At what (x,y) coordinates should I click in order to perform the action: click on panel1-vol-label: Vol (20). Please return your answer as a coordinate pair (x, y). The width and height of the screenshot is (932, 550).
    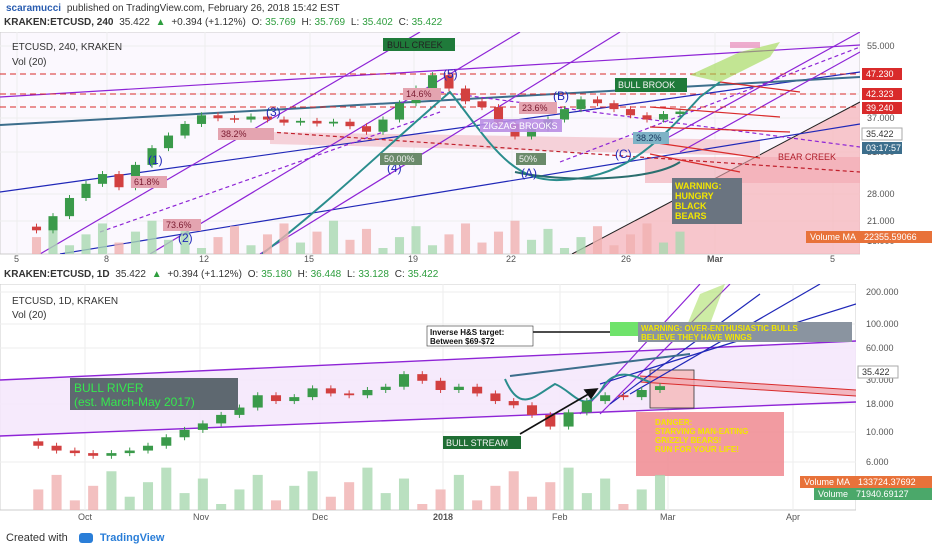
    Looking at the image, I should click on (29, 62).